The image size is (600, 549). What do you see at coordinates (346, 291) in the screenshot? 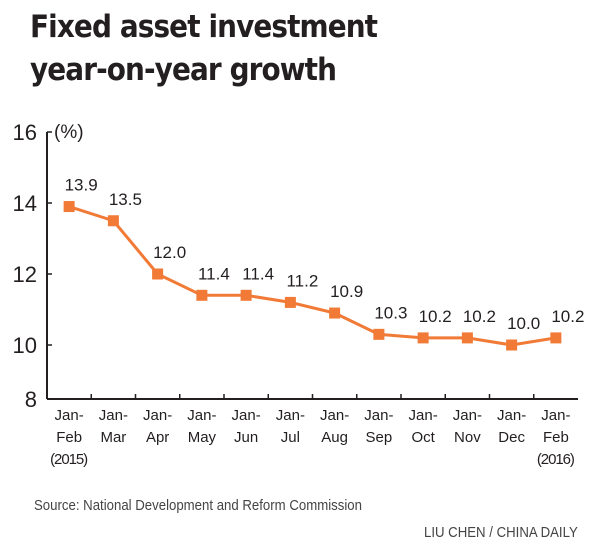
I see `data-label: 10.9` at bounding box center [346, 291].